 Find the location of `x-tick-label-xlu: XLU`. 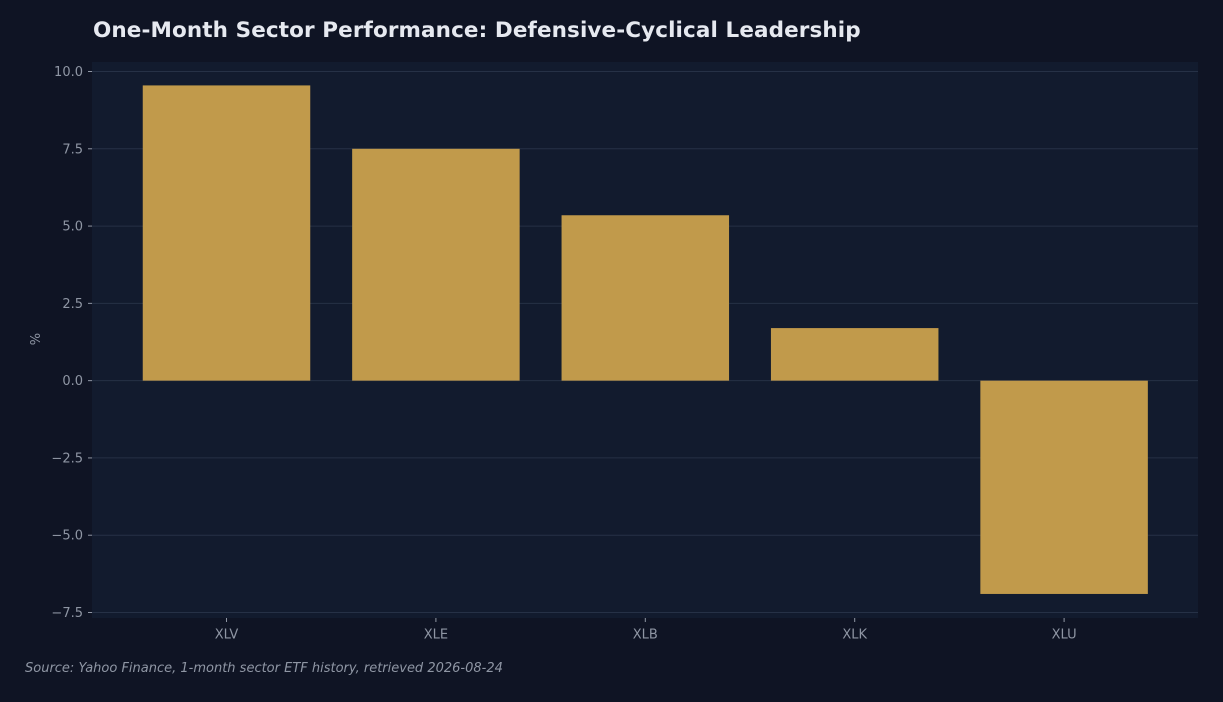

x-tick-label-xlu: XLU is located at coordinates (1064, 635).